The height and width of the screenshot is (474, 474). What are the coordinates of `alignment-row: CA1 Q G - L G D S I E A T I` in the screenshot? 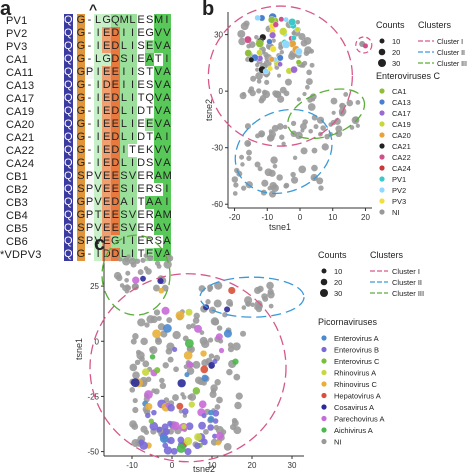 It's located at (102, 59).